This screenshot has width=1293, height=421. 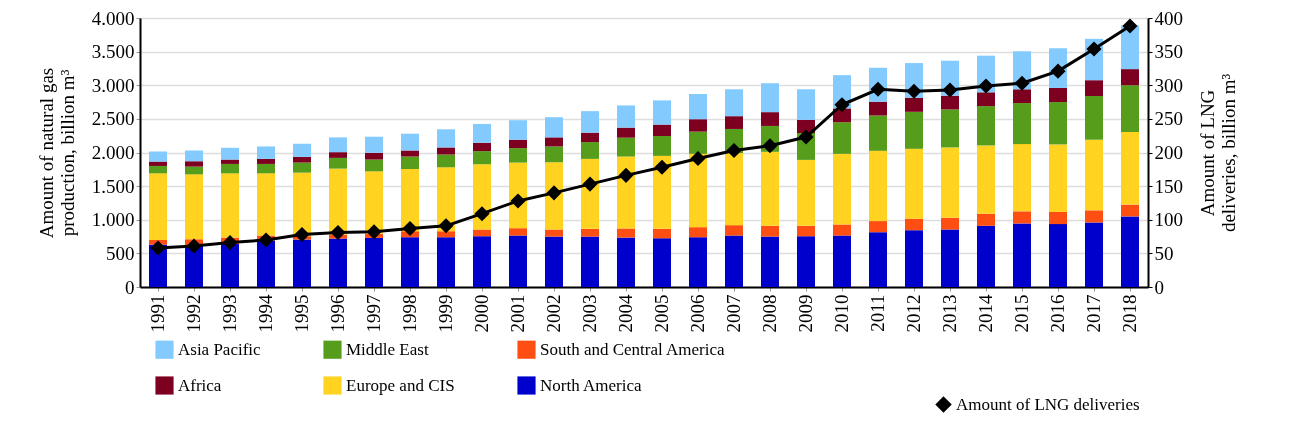 What do you see at coordinates (591, 385) in the screenshot?
I see `legend-label: North America` at bounding box center [591, 385].